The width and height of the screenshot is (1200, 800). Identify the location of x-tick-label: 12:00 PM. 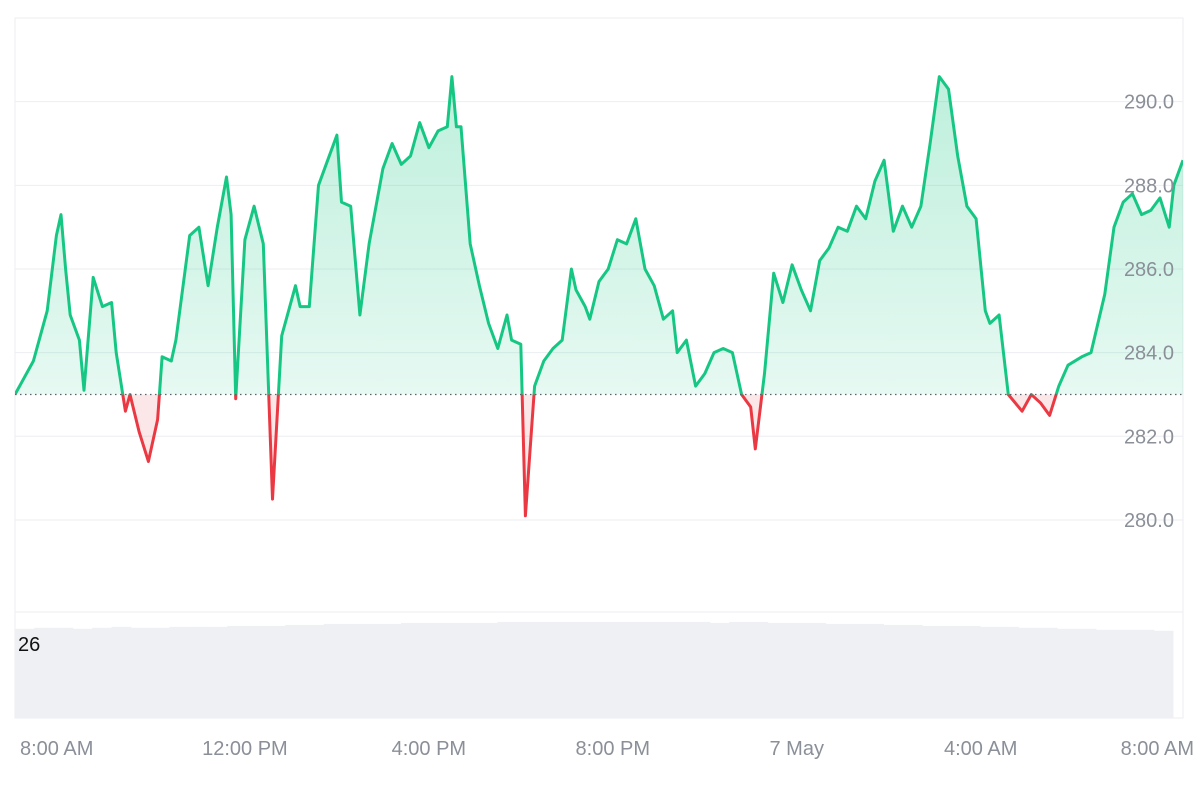
(245, 749).